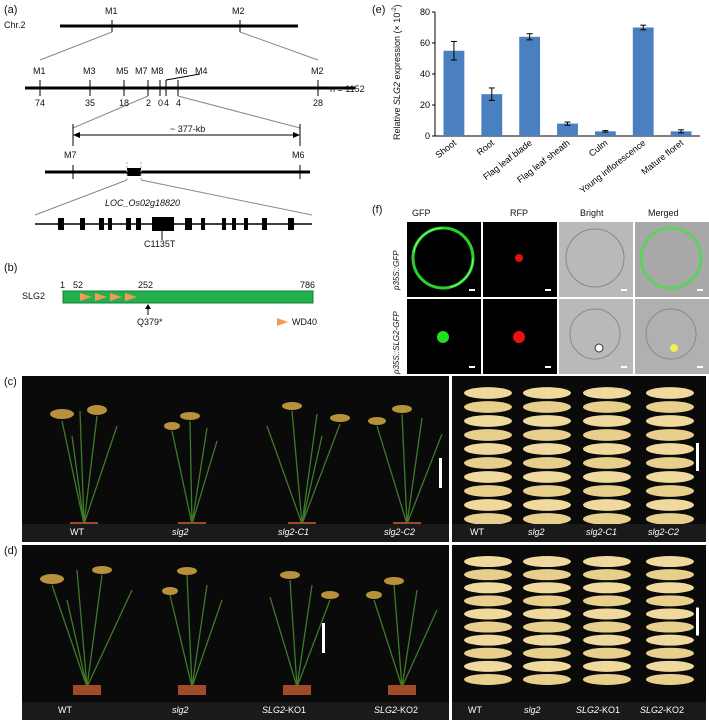  I want to click on protein-diagram, so click(188, 308).